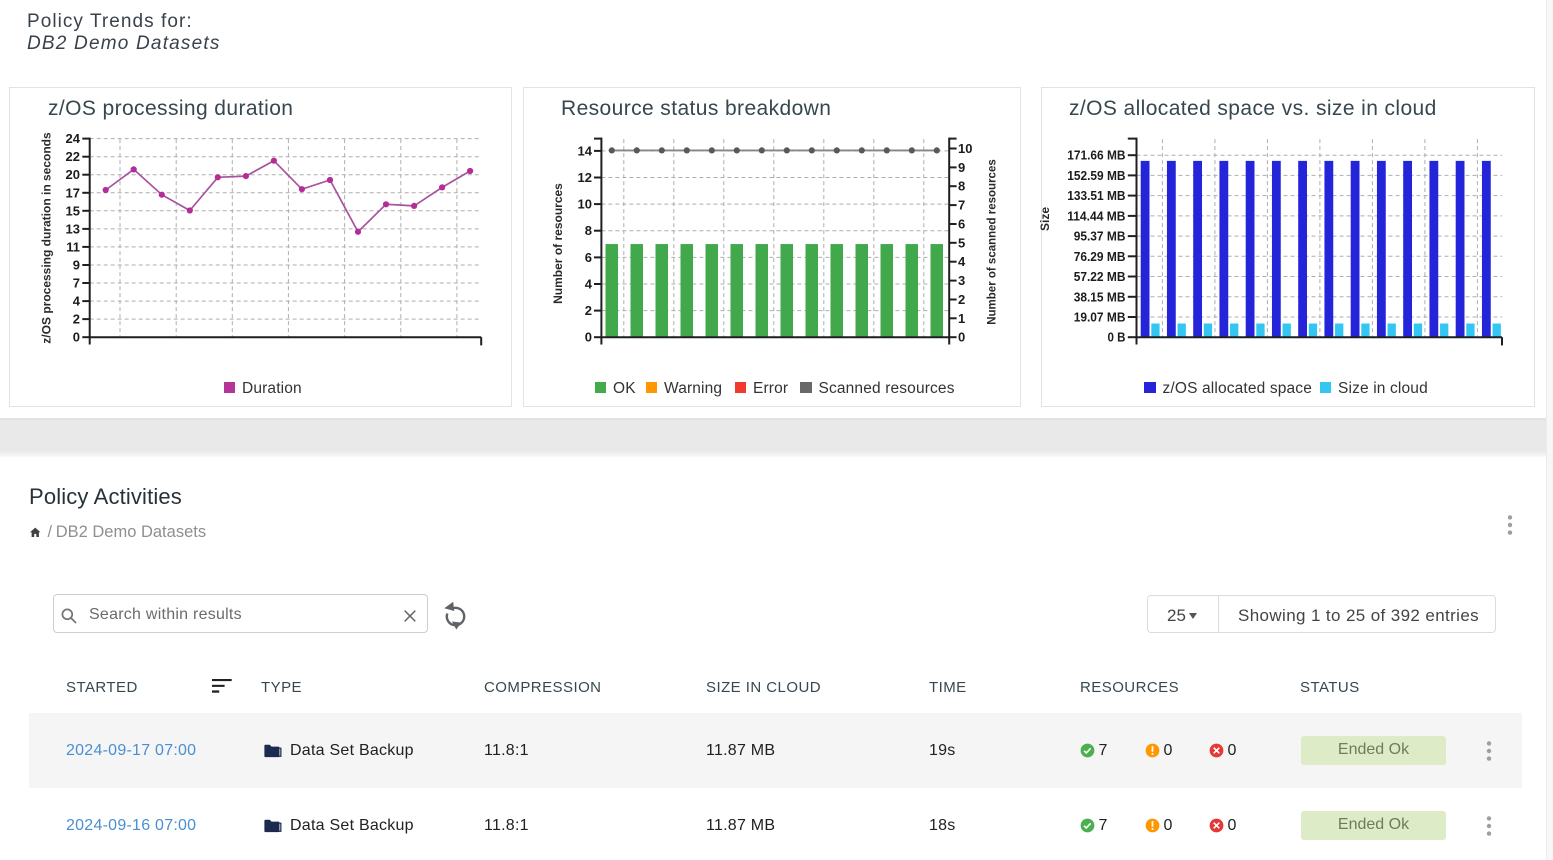 The width and height of the screenshot is (1553, 860). What do you see at coordinates (73, 246) in the screenshot?
I see `svg-text: 11` at bounding box center [73, 246].